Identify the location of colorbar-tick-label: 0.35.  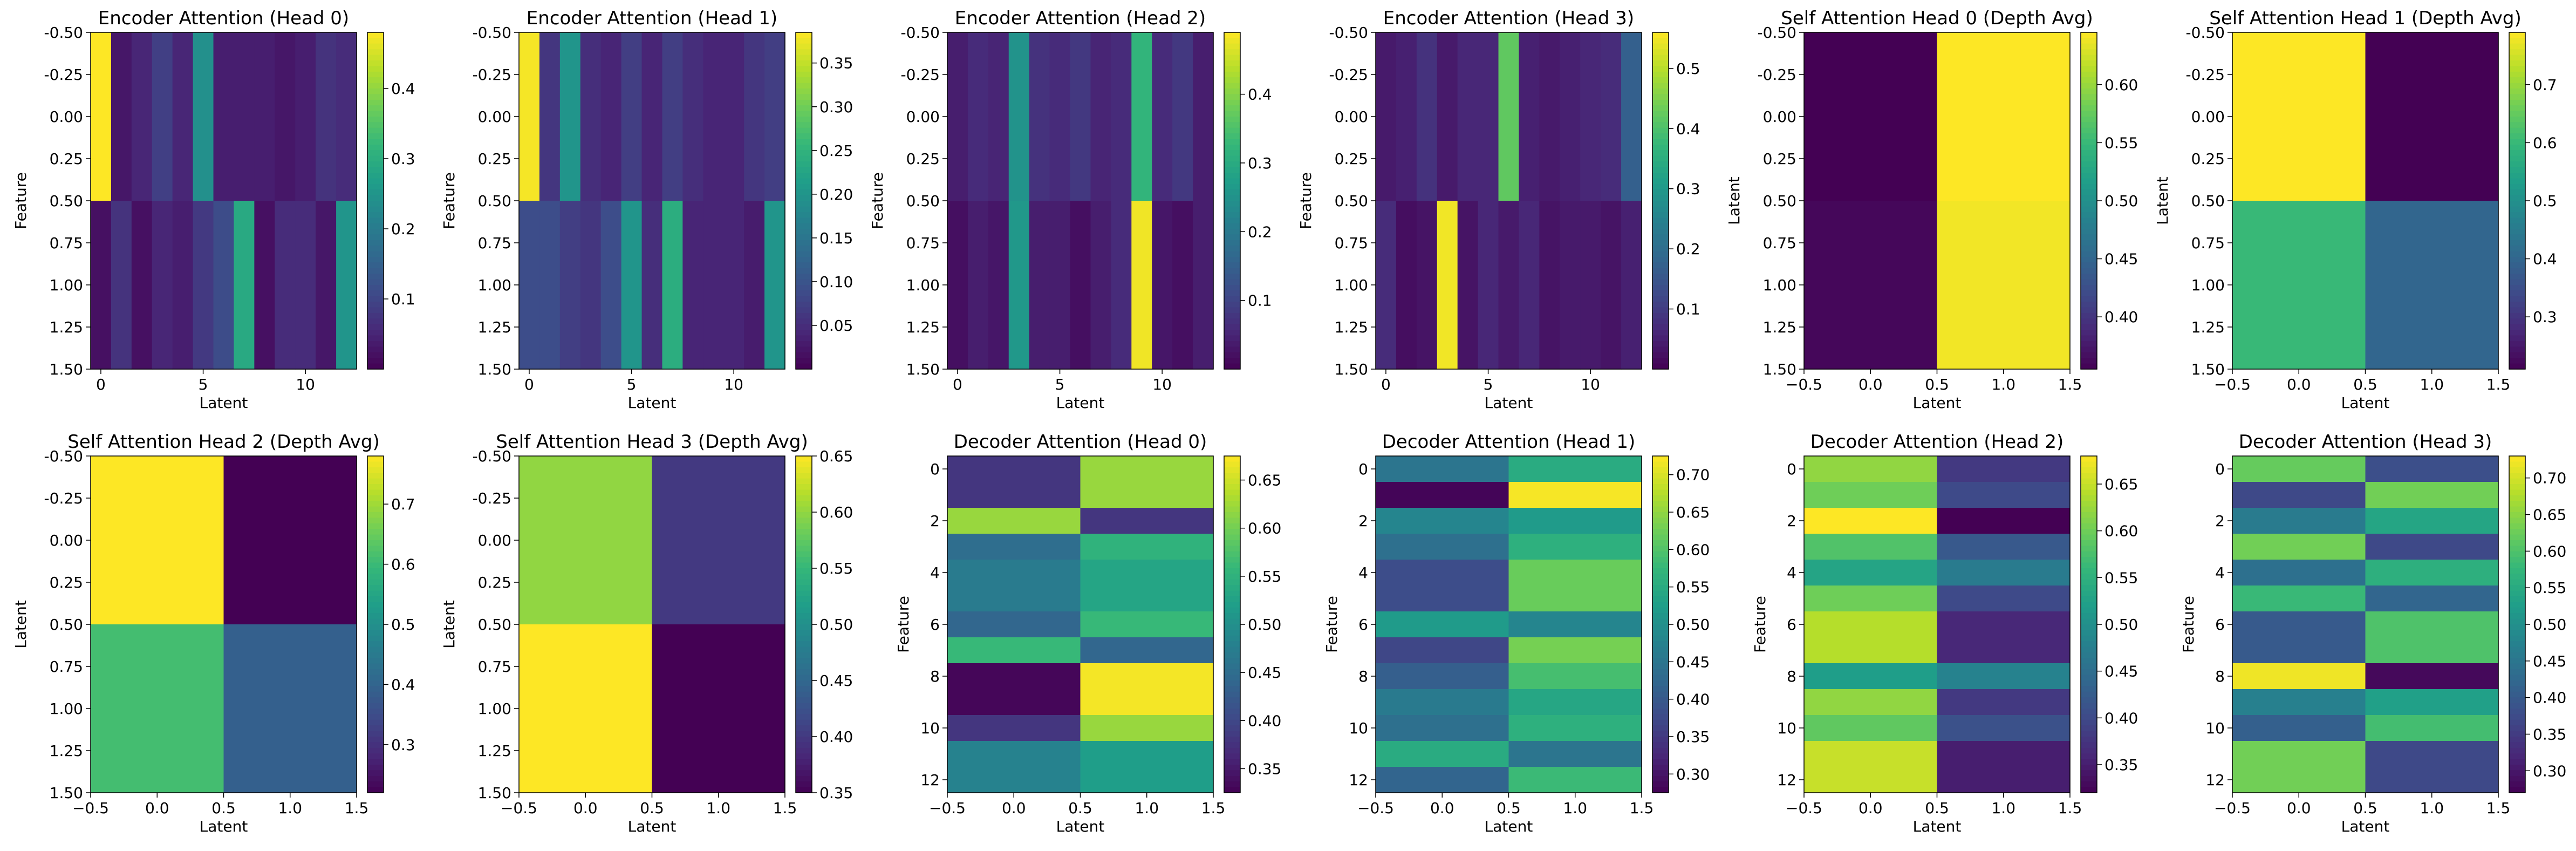
(836, 64).